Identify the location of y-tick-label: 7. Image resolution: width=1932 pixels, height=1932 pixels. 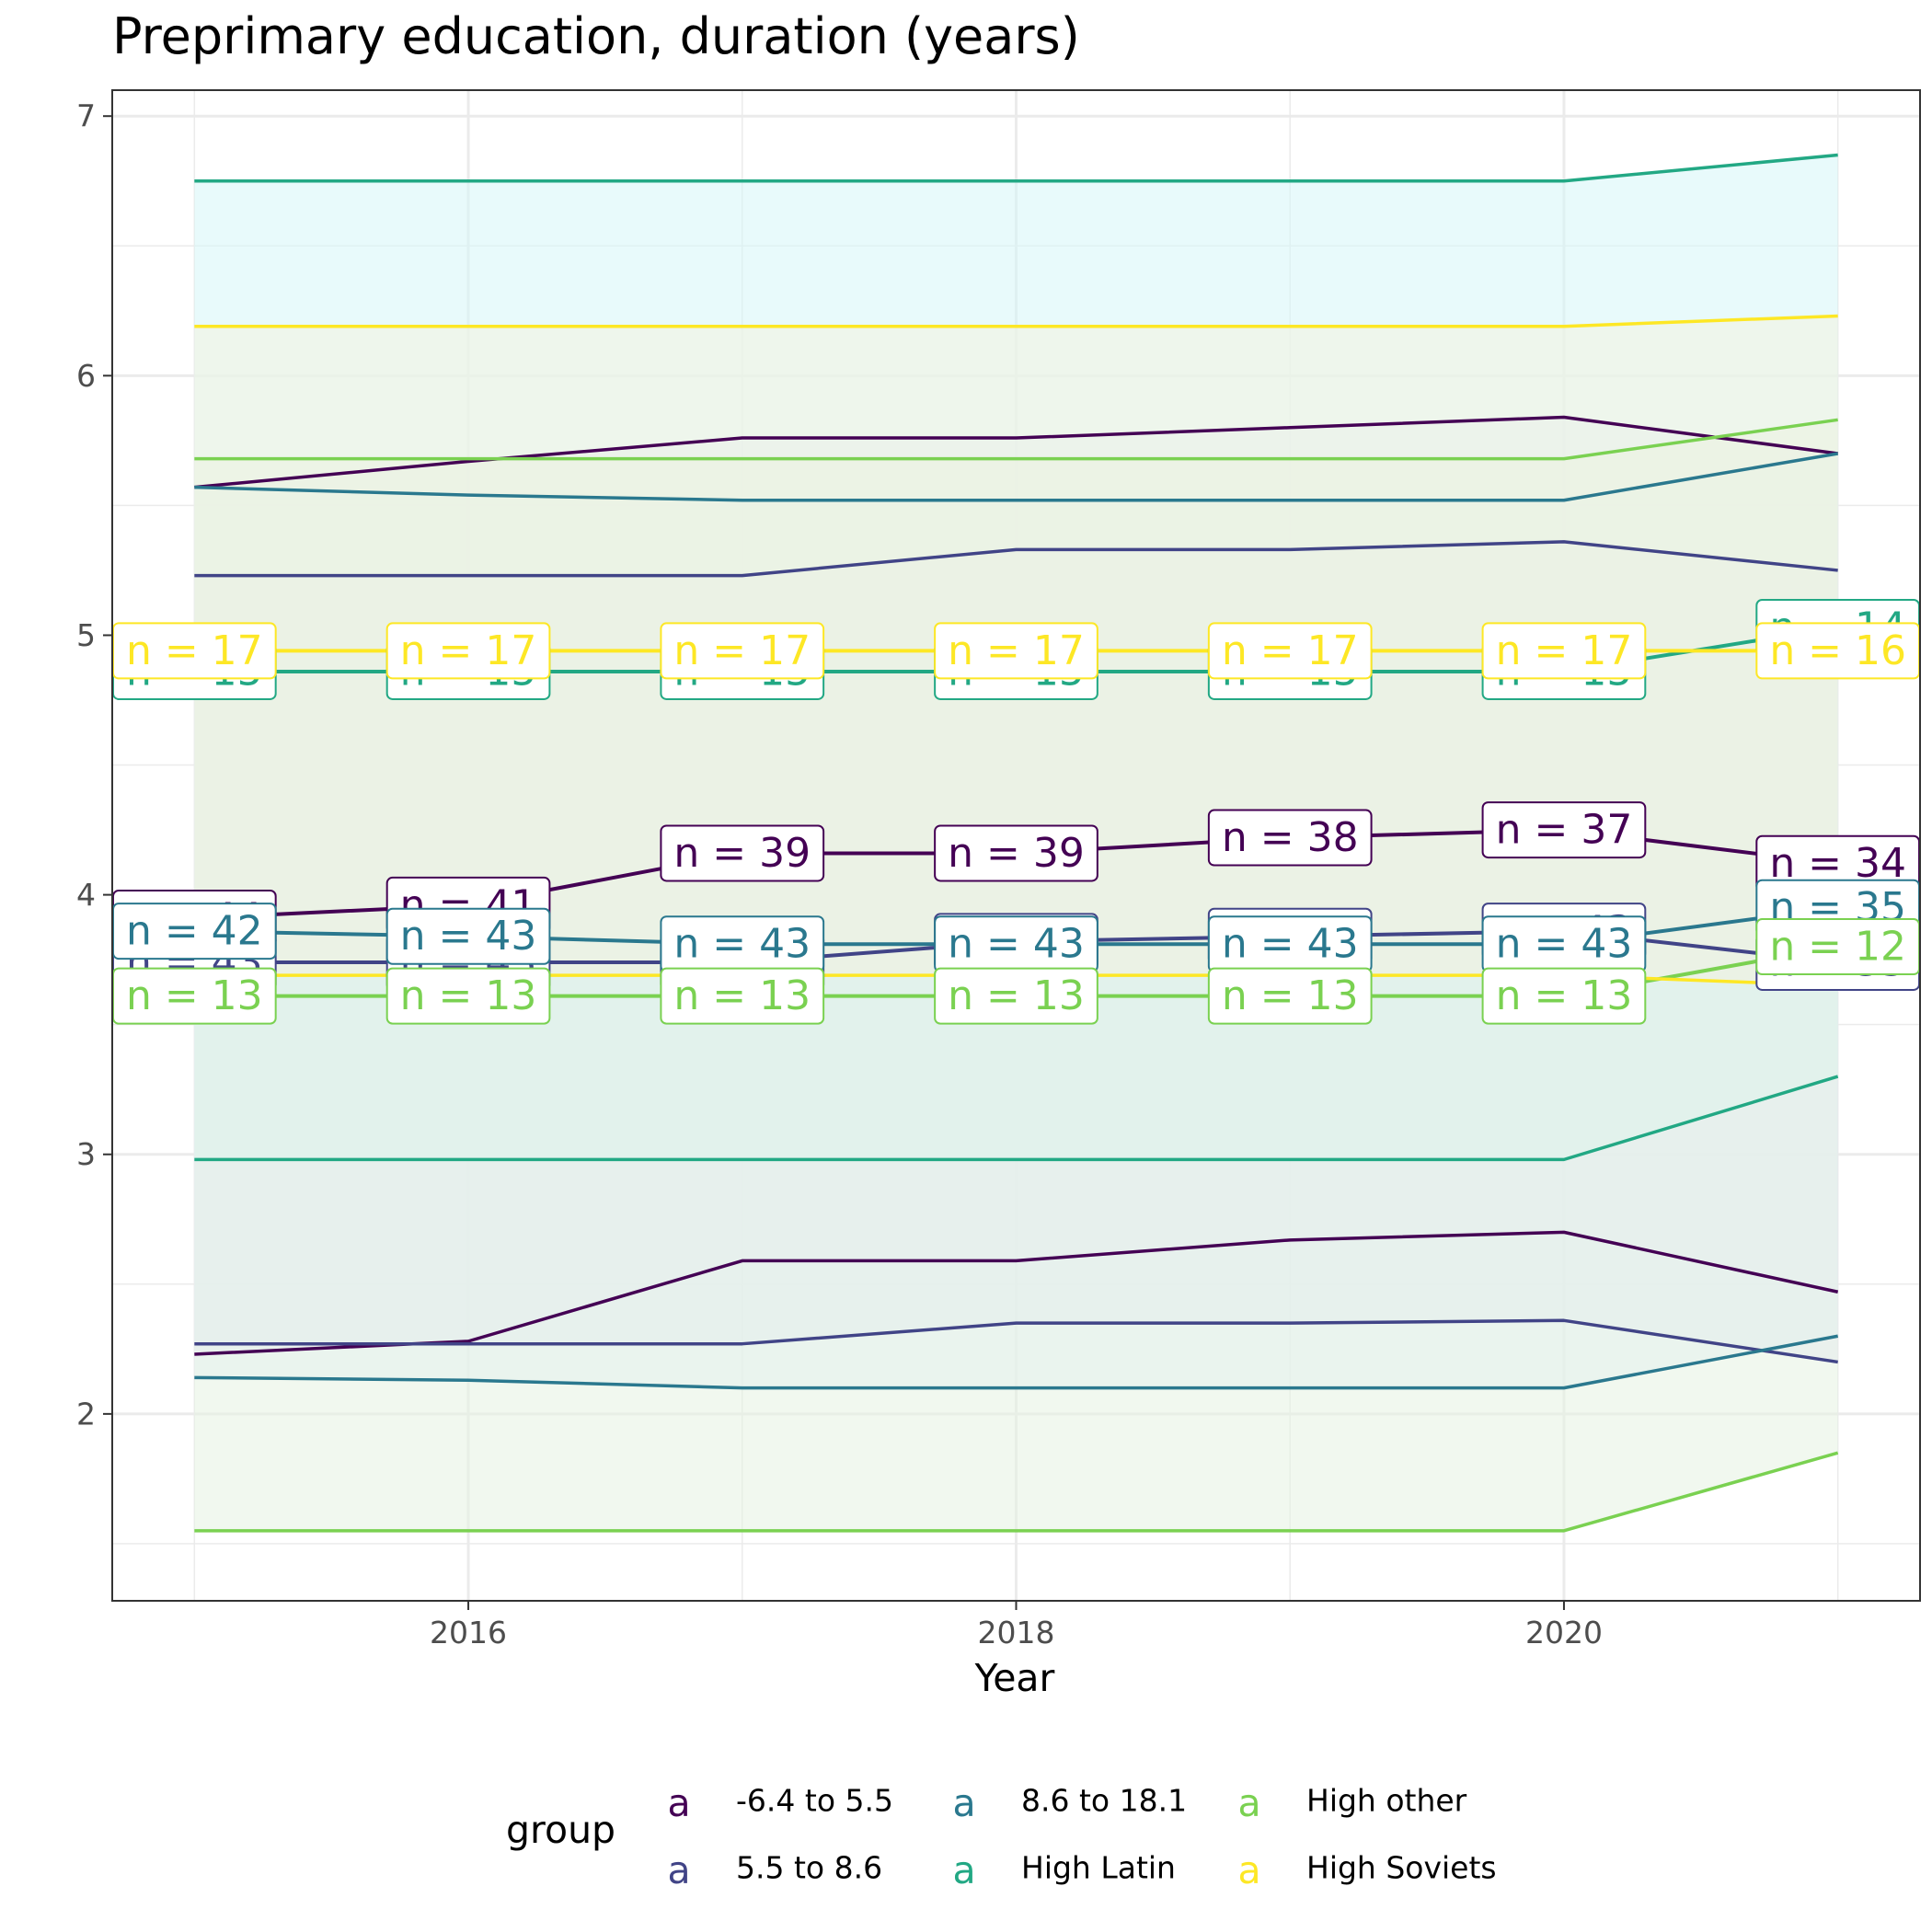
(86, 116).